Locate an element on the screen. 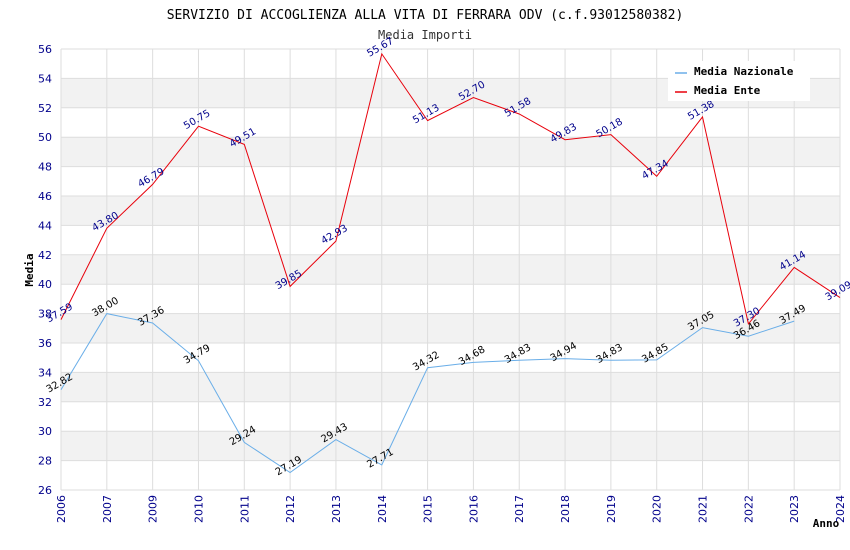 The image size is (850, 550). x-tick-label: 2018 is located at coordinates (565, 509).